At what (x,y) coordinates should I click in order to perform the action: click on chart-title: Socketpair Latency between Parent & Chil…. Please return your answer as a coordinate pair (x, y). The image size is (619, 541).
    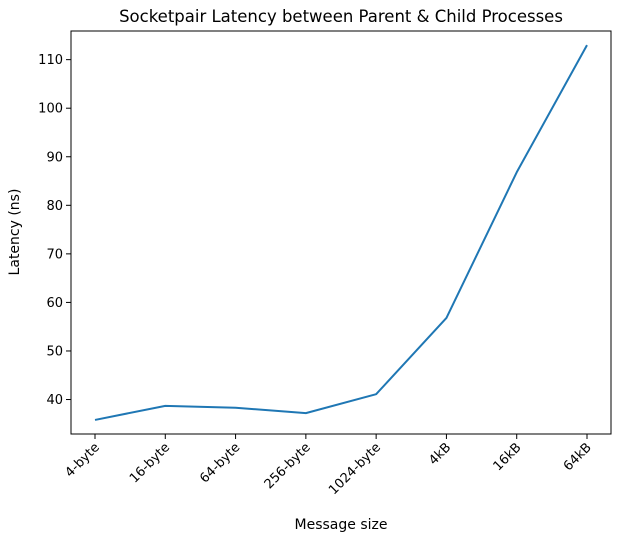
    Looking at the image, I should click on (341, 16).